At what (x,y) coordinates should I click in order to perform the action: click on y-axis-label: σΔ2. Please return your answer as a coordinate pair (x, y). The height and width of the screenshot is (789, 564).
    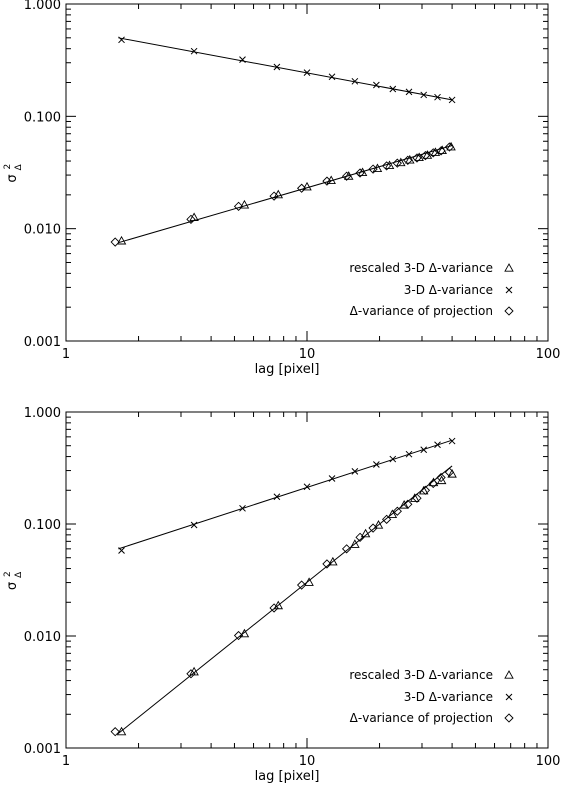
    Looking at the image, I should click on (13, 580).